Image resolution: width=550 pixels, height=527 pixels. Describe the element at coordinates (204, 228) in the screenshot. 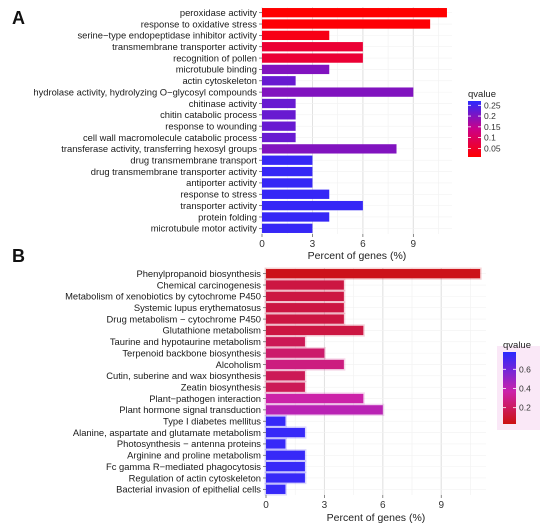

I see `category-label: microtubule motor activity` at that location.